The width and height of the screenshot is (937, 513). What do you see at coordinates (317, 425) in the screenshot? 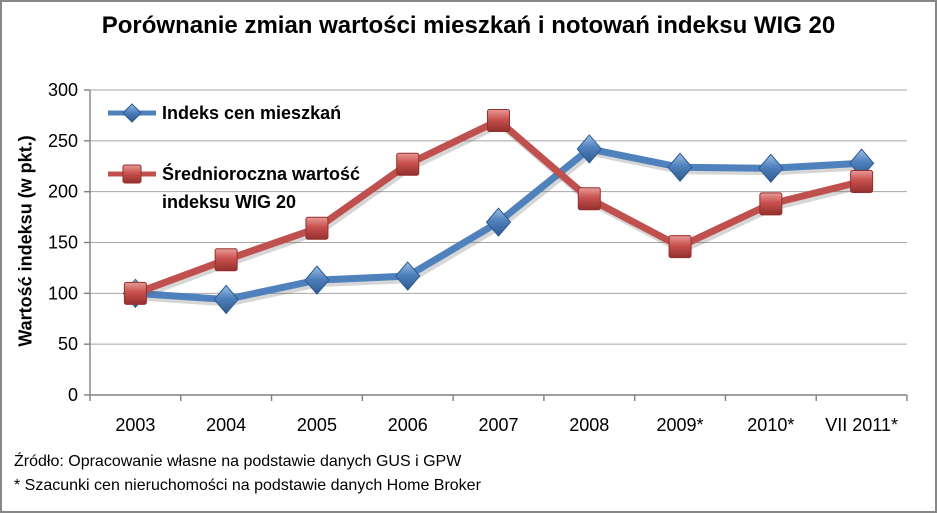
I see `x-tick-label: 2005` at bounding box center [317, 425].